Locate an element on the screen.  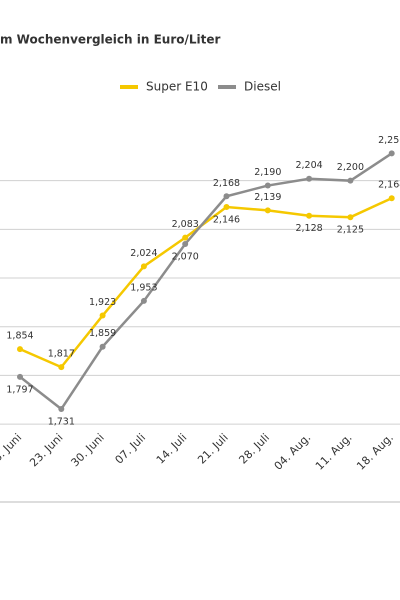
data-label: 1,731 is located at coordinates (61, 422).